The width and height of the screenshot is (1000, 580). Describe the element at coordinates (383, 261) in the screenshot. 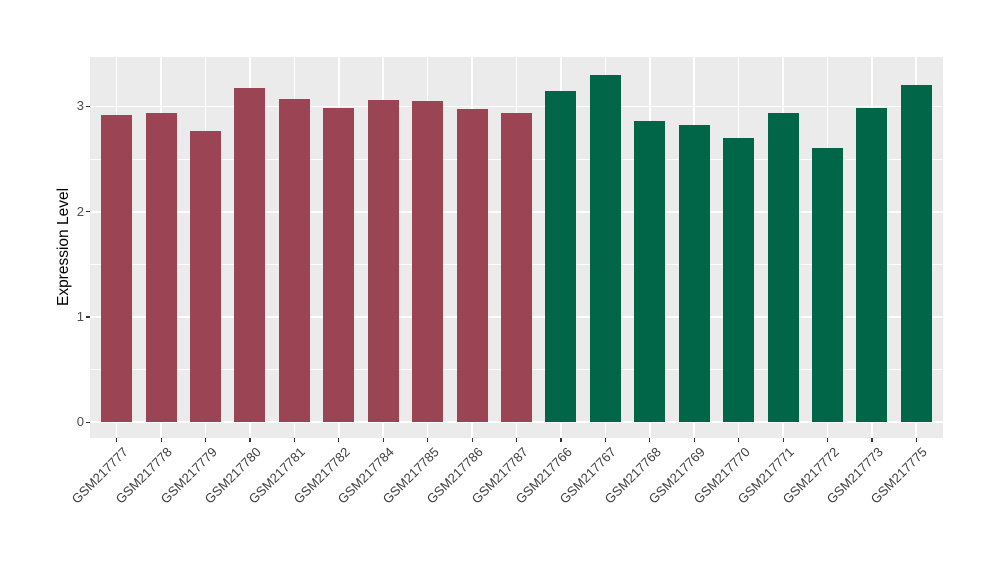

I see `bar-GSM217784` at that location.